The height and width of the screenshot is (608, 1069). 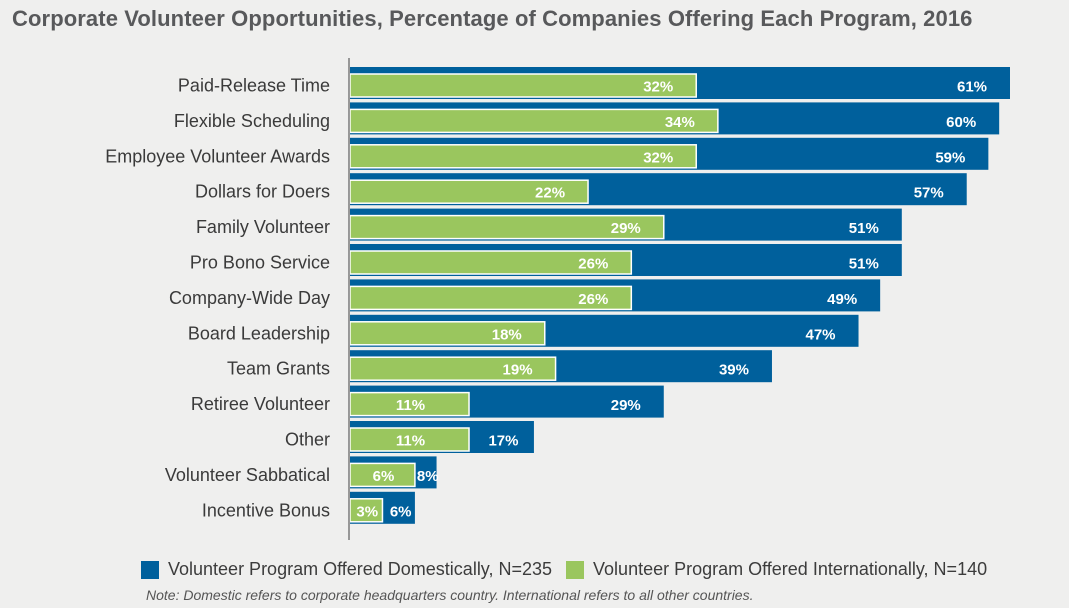 I want to click on category-label: Volunteer Sabbatical, so click(x=247, y=475).